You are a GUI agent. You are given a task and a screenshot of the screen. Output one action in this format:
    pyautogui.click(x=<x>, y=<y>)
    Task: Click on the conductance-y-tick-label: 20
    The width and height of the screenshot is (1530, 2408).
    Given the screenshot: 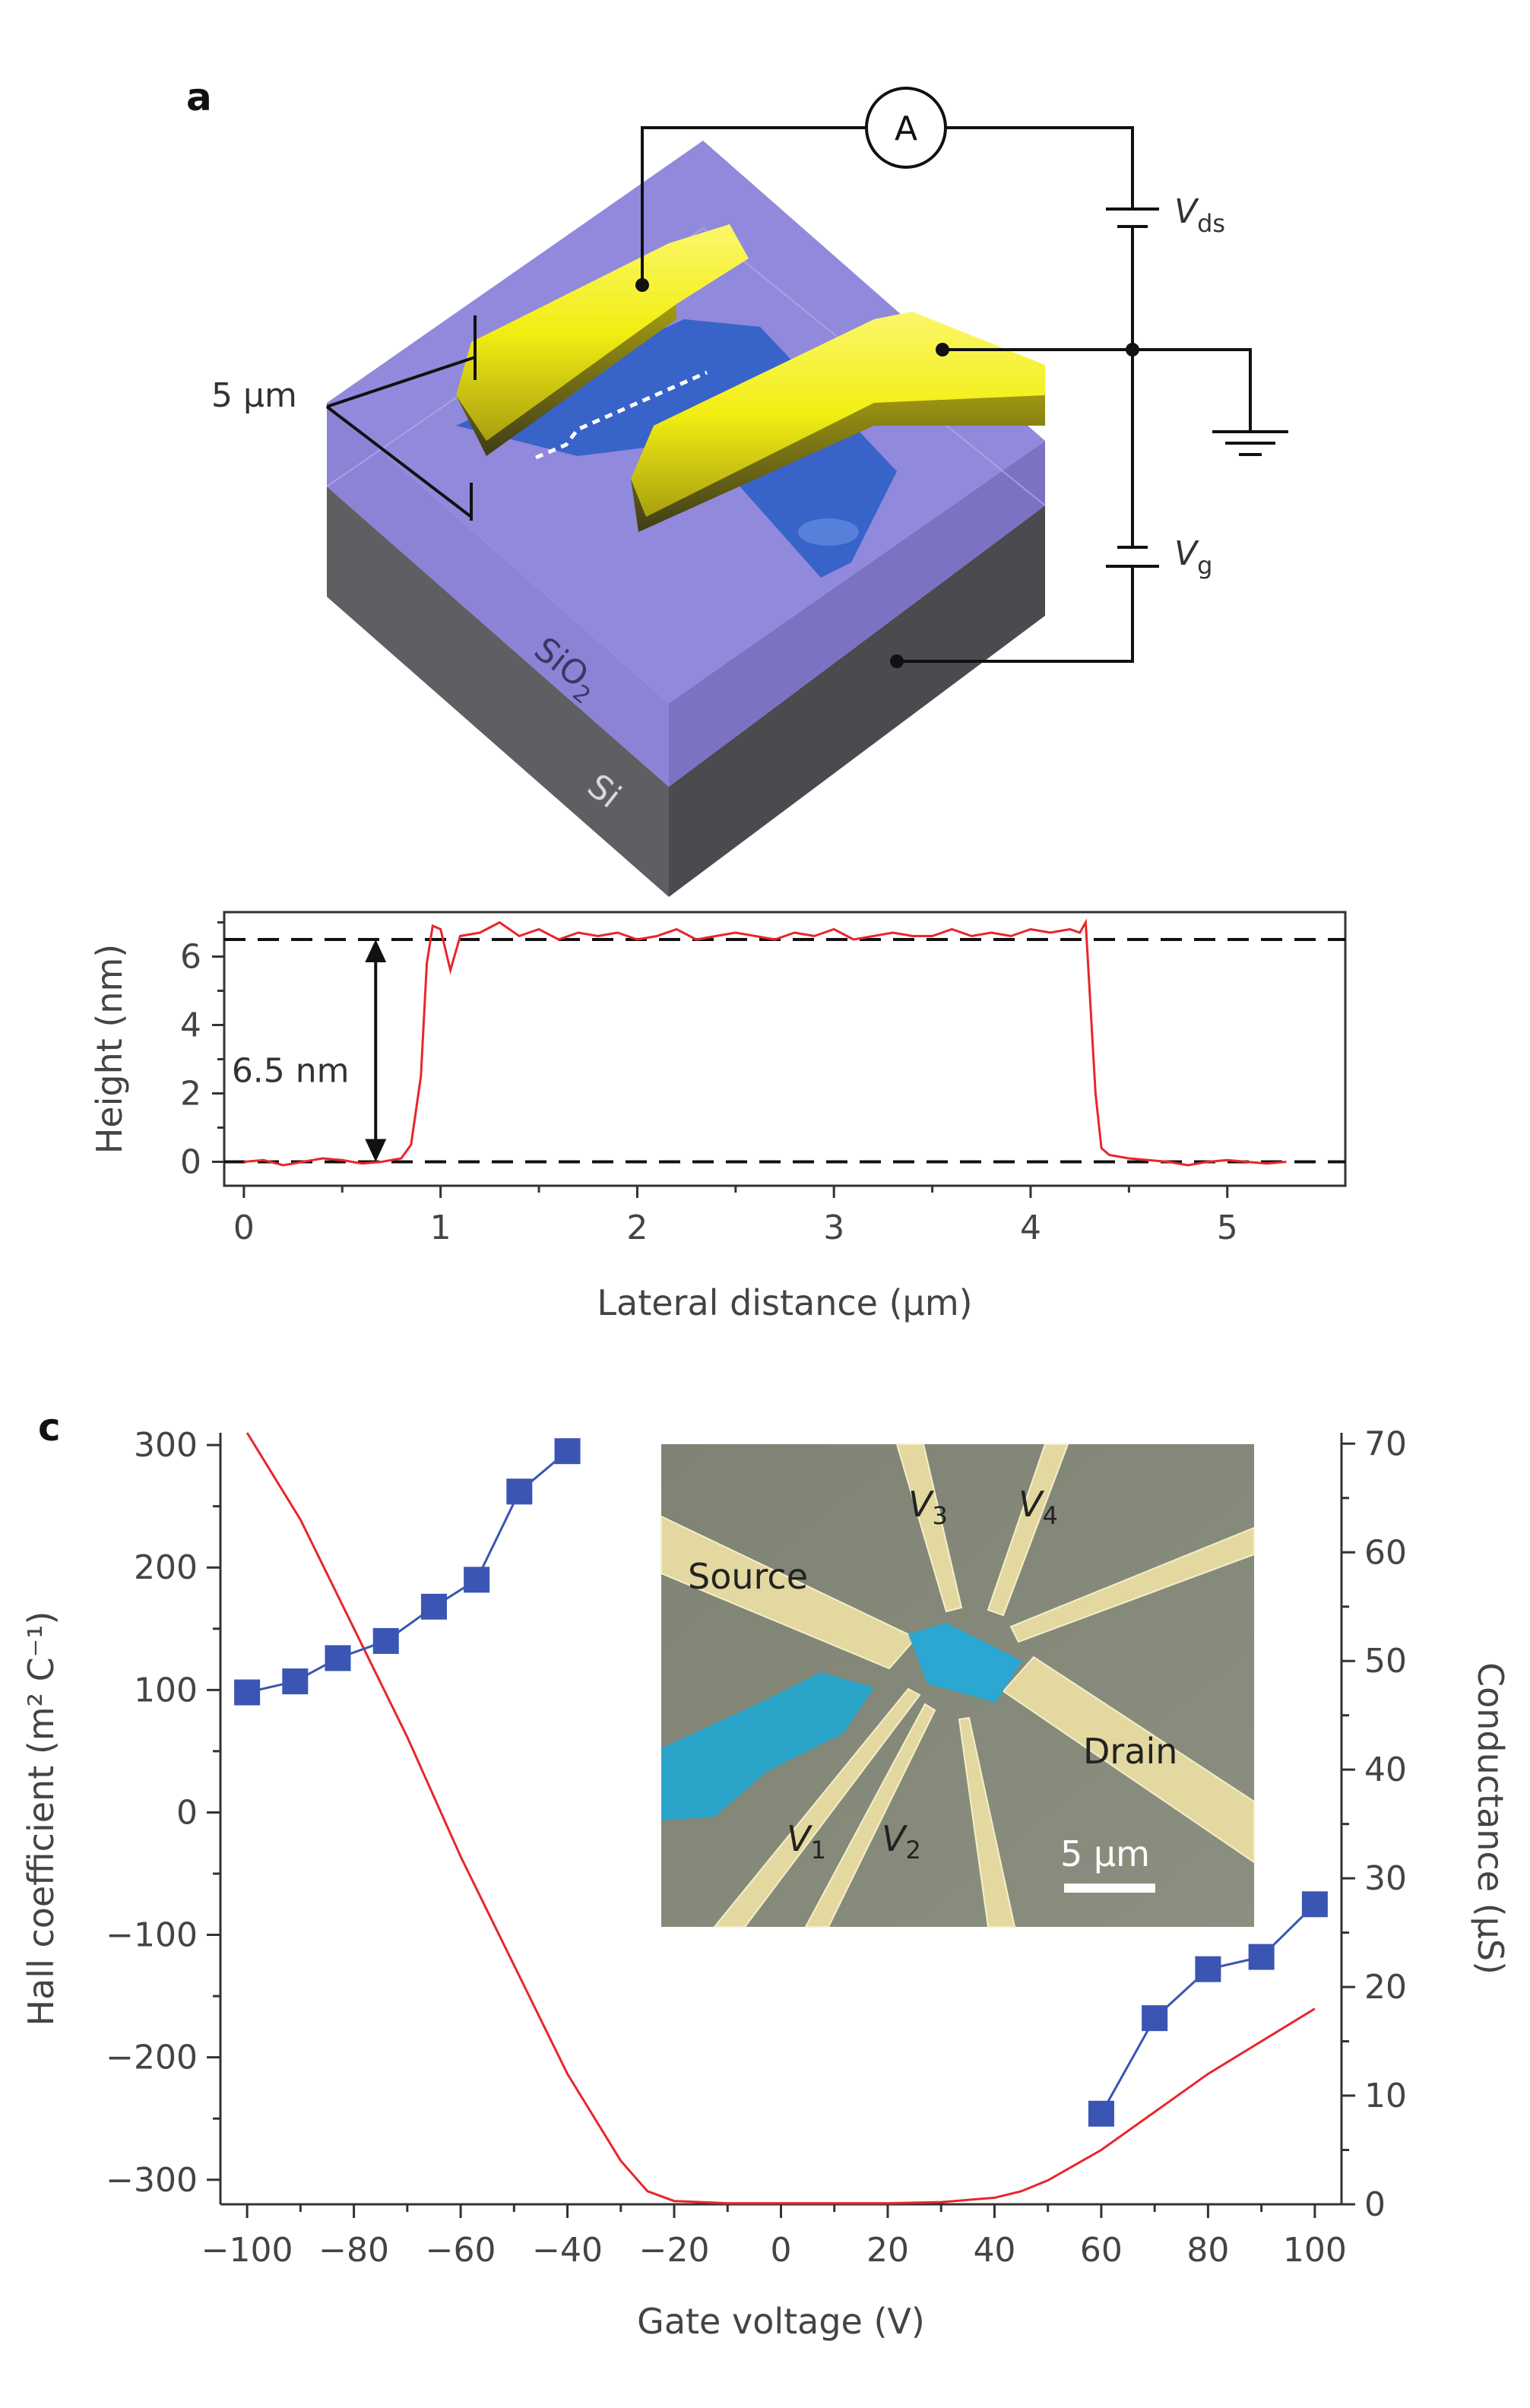 What is the action you would take?
    pyautogui.click(x=1385, y=1987)
    